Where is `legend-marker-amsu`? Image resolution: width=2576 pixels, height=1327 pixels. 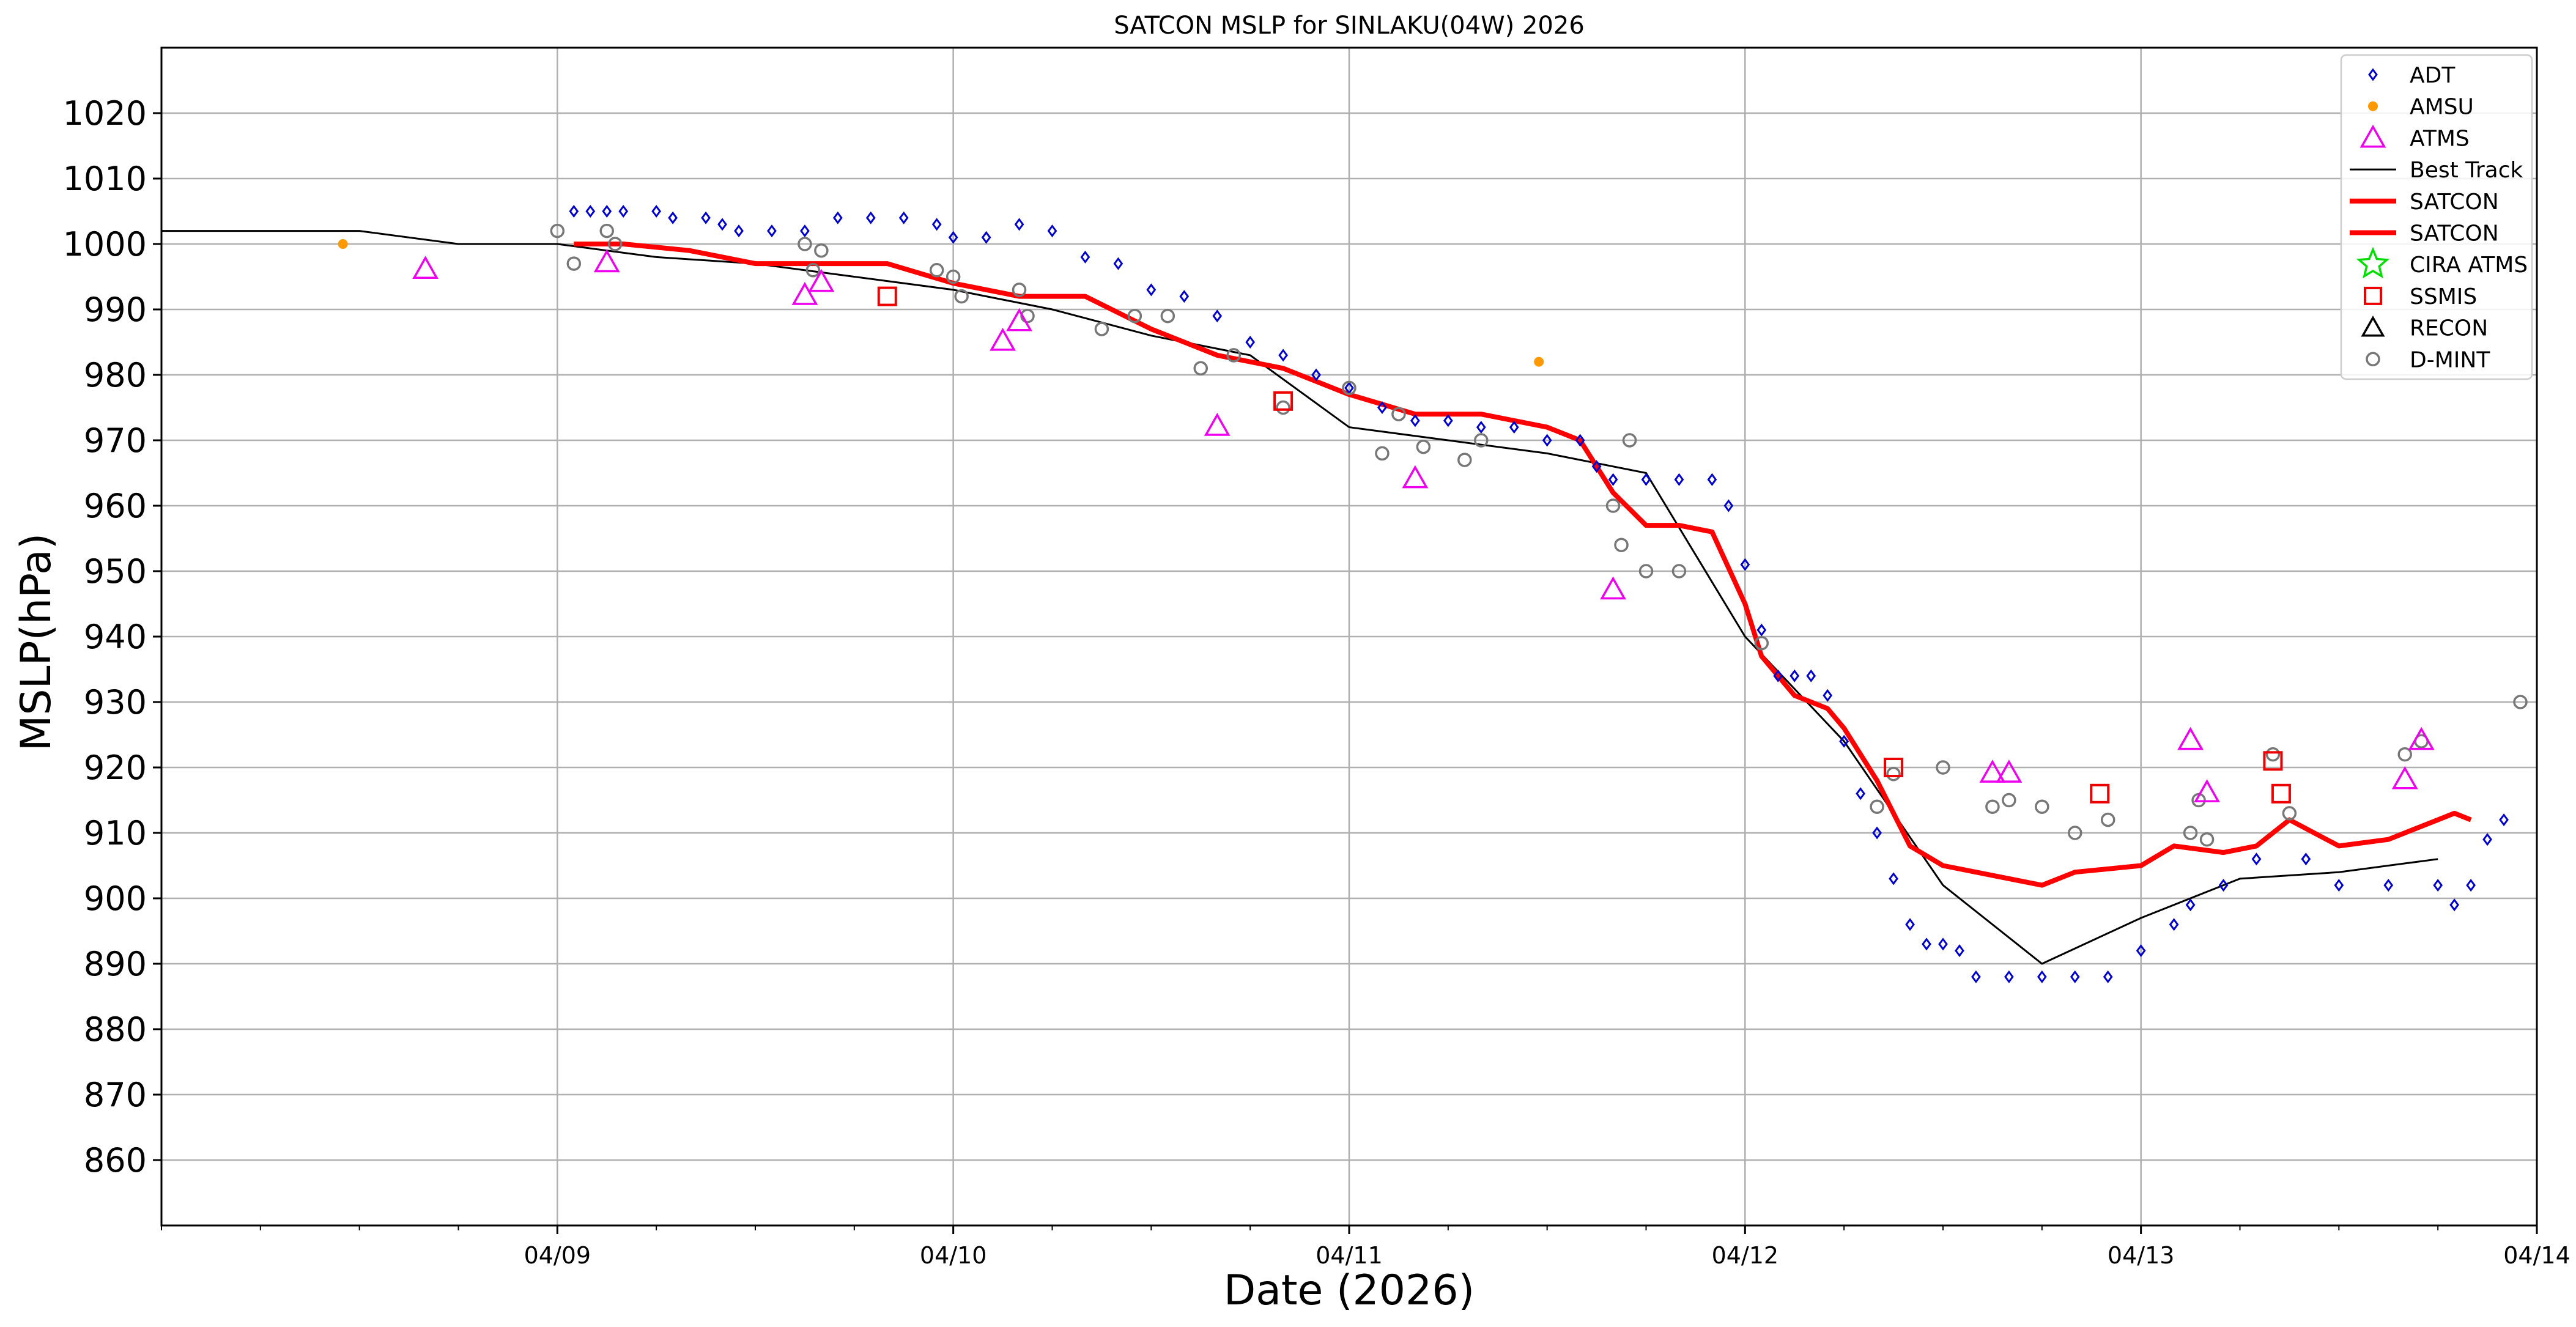 legend-marker-amsu is located at coordinates (2373, 106).